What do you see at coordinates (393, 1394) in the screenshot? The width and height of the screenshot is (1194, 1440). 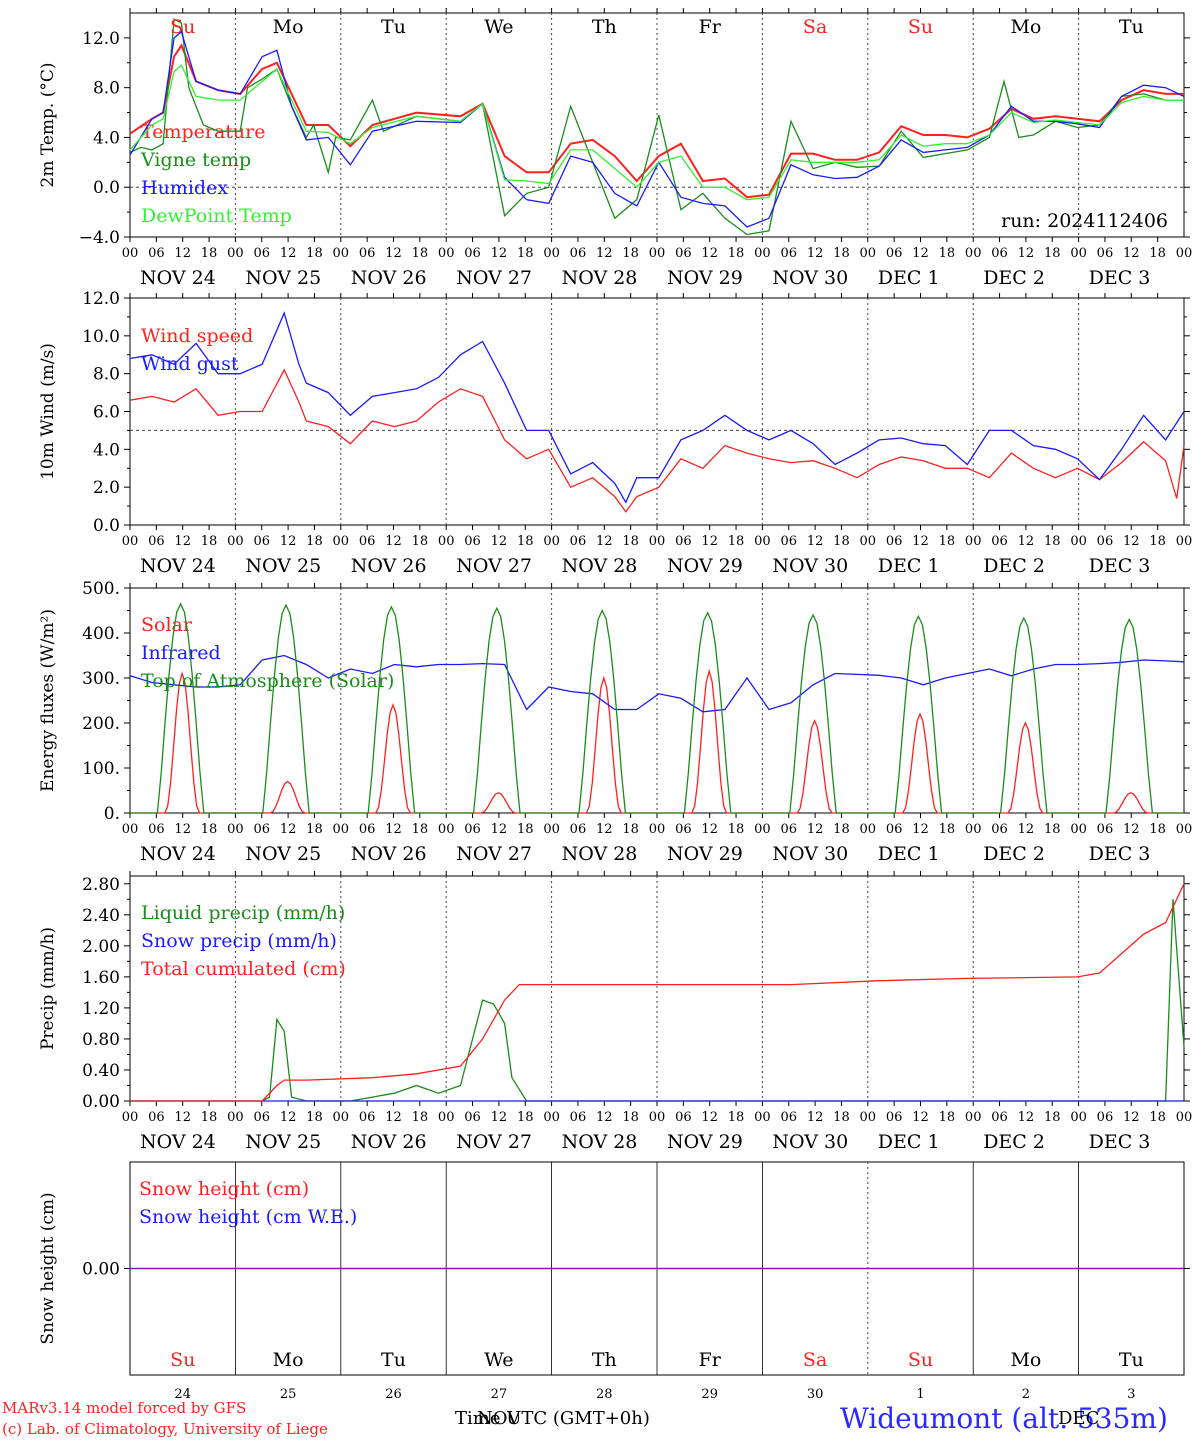 I see `day-number-label: 26` at bounding box center [393, 1394].